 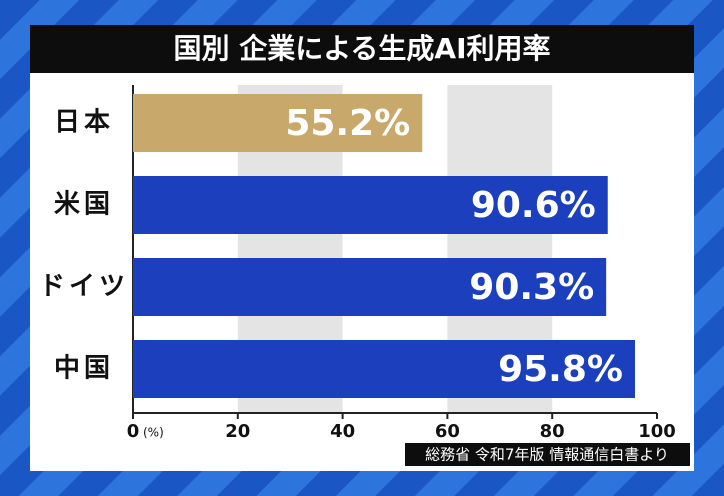 What do you see at coordinates (84, 287) in the screenshot?
I see `category-label: ドイツ` at bounding box center [84, 287].